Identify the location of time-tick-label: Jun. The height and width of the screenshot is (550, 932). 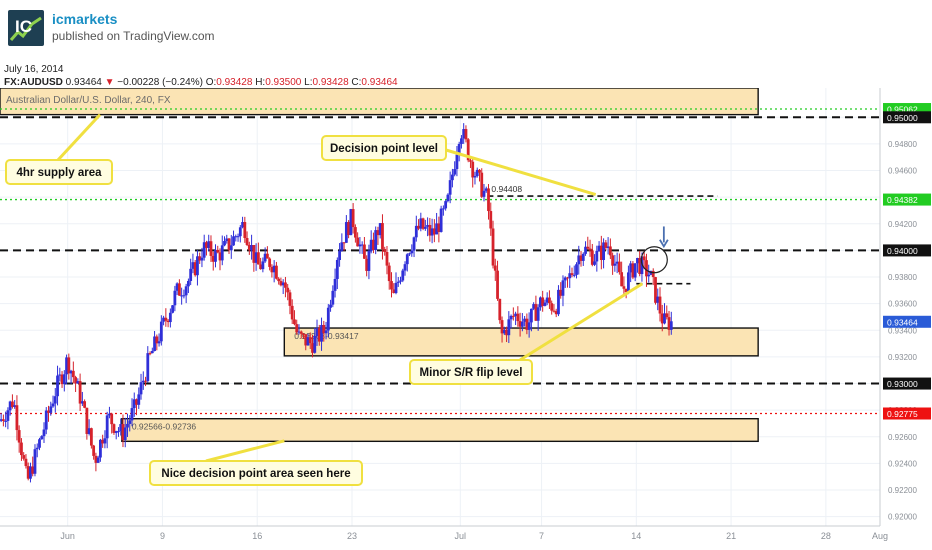
(67, 536).